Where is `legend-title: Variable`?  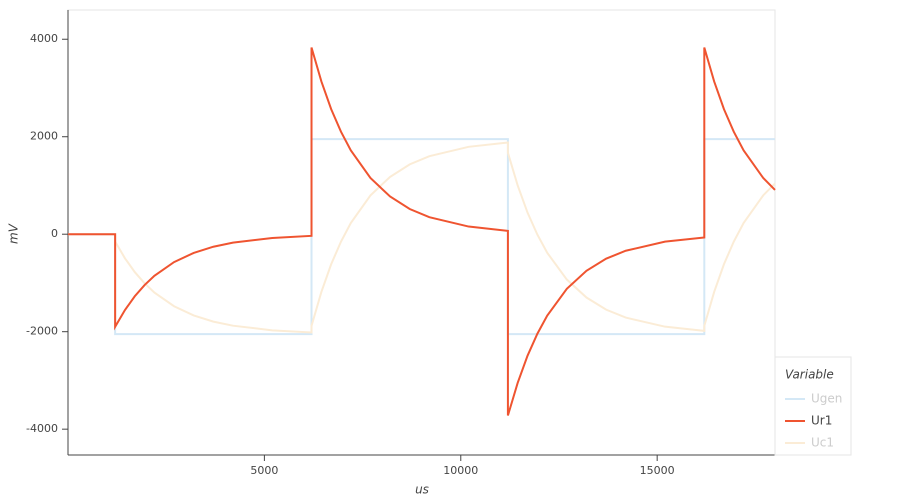 legend-title: Variable is located at coordinates (809, 375).